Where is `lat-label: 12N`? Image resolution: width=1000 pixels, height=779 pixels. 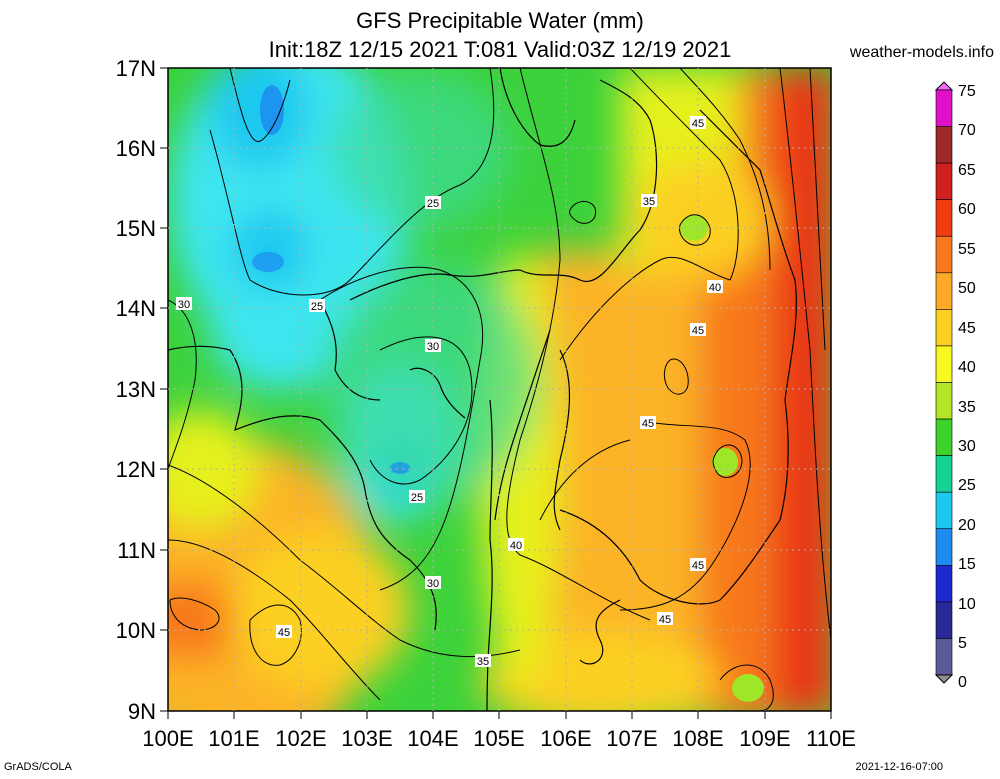
lat-label: 12N is located at coordinates (136, 469).